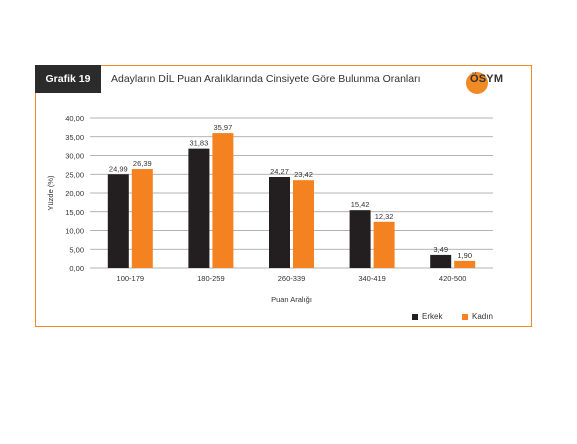 This screenshot has height=444, width=577. I want to click on y-tick-label: 20,00, so click(74, 193).